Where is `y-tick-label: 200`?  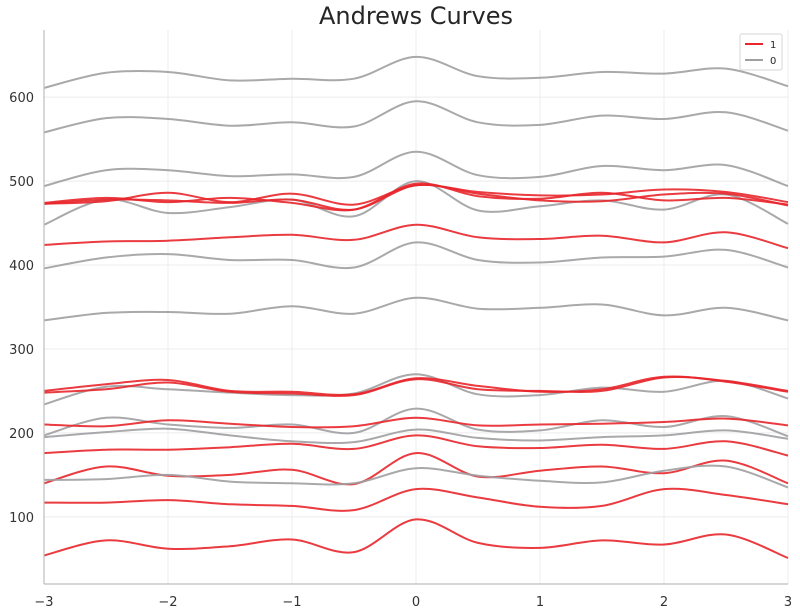 y-tick-label: 200 is located at coordinates (21, 434).